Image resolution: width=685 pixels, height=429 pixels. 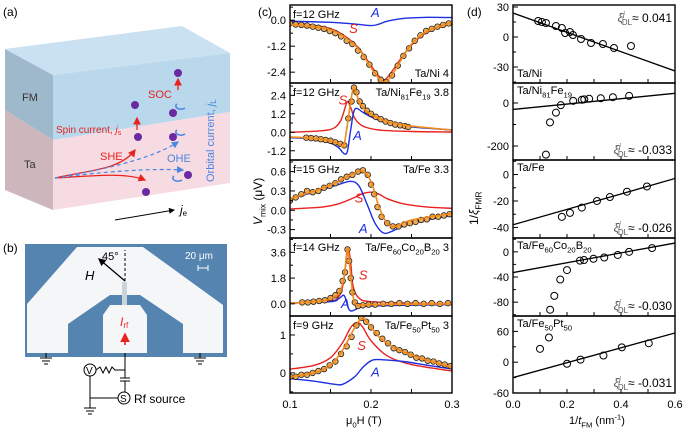 I want to click on orbital-rotation-icons, so click(x=179, y=142).